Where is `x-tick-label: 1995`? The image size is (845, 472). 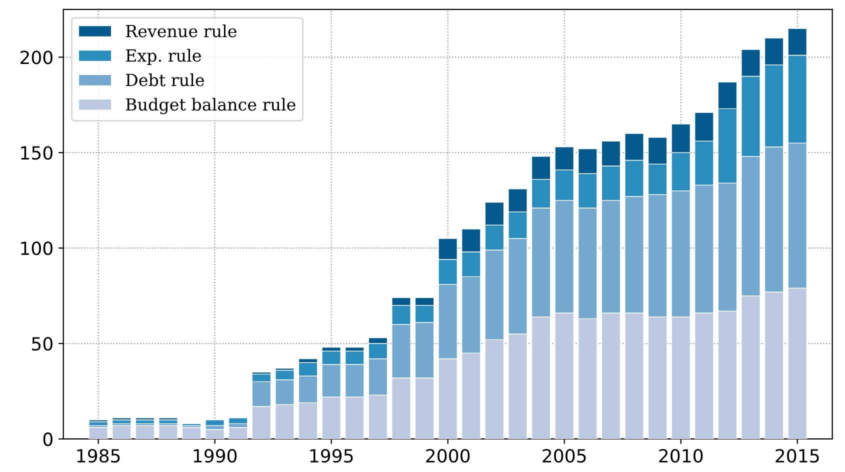 x-tick-label: 1995 is located at coordinates (331, 456).